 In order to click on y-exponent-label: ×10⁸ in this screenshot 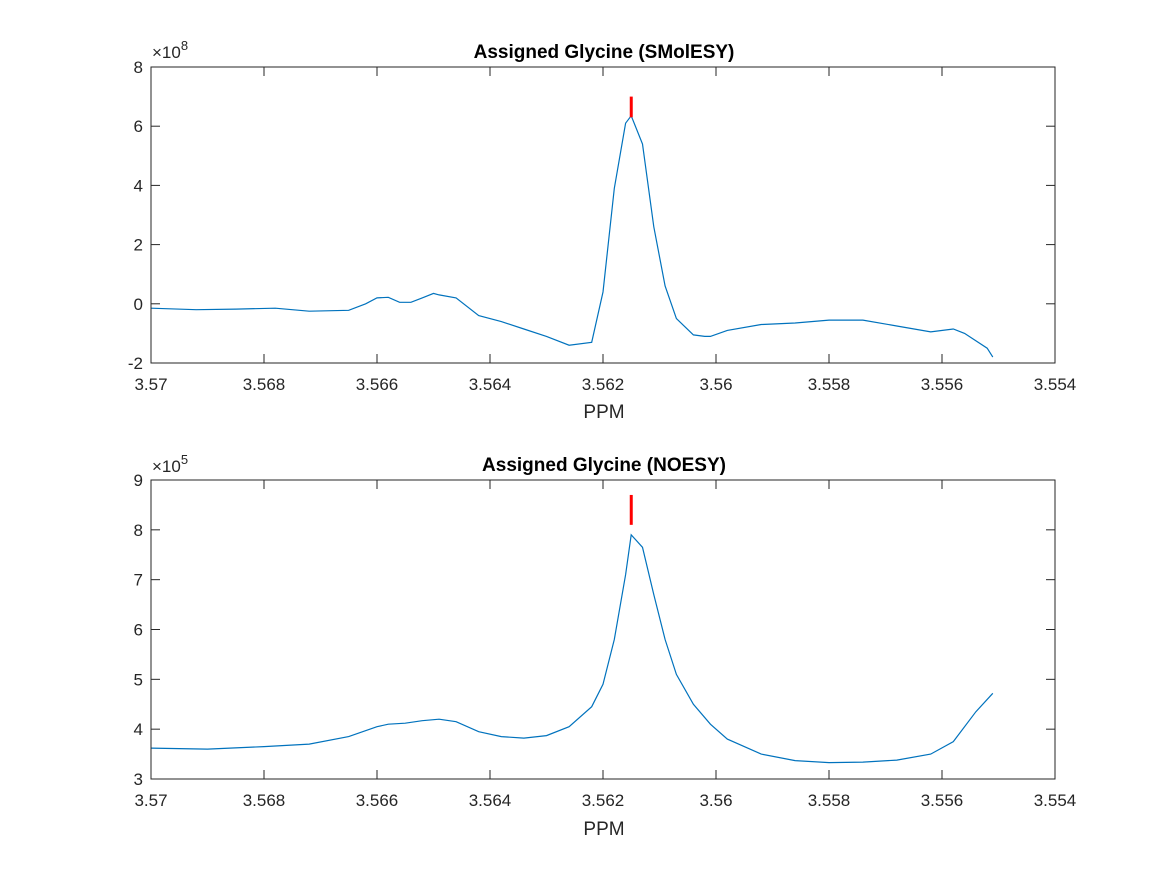, I will do `click(170, 50)`.